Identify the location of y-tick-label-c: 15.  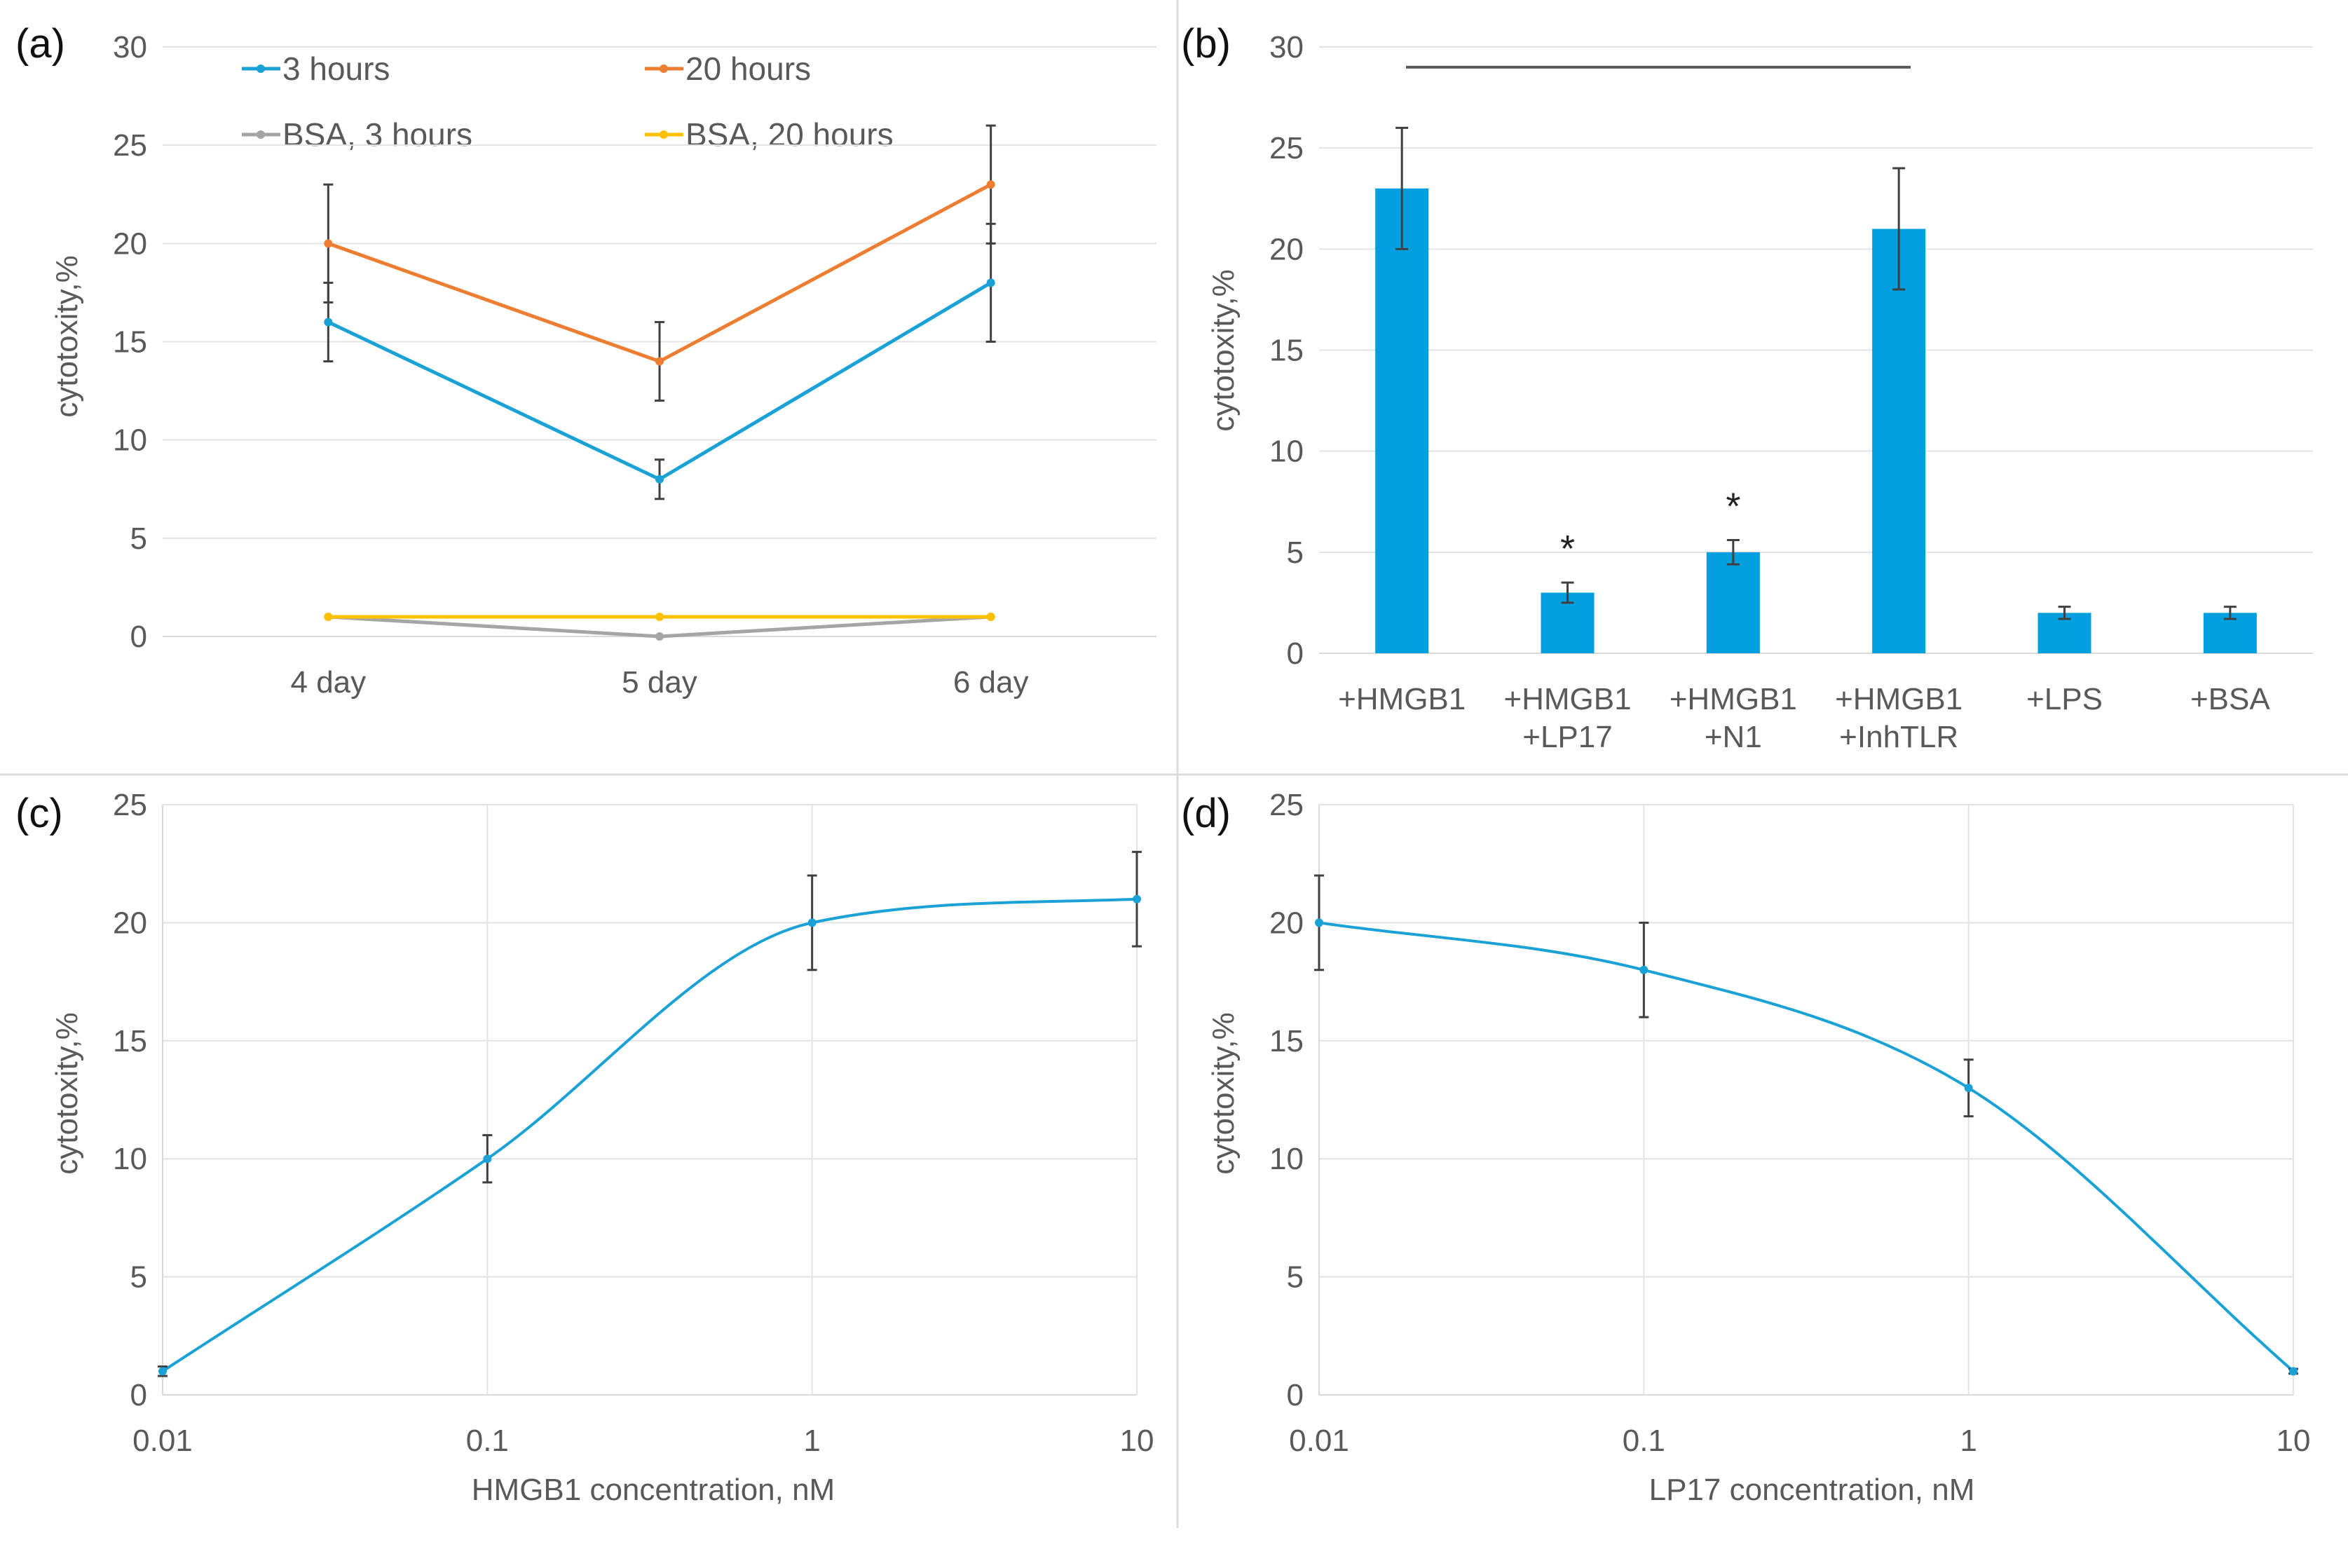
(130, 1041).